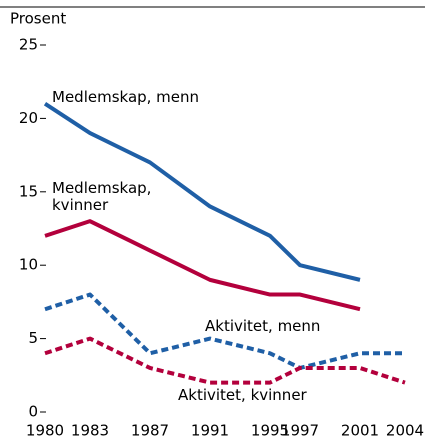 This screenshot has height=439, width=425. What do you see at coordinates (360, 430) in the screenshot?
I see `x-tick-label: 2001` at bounding box center [360, 430].